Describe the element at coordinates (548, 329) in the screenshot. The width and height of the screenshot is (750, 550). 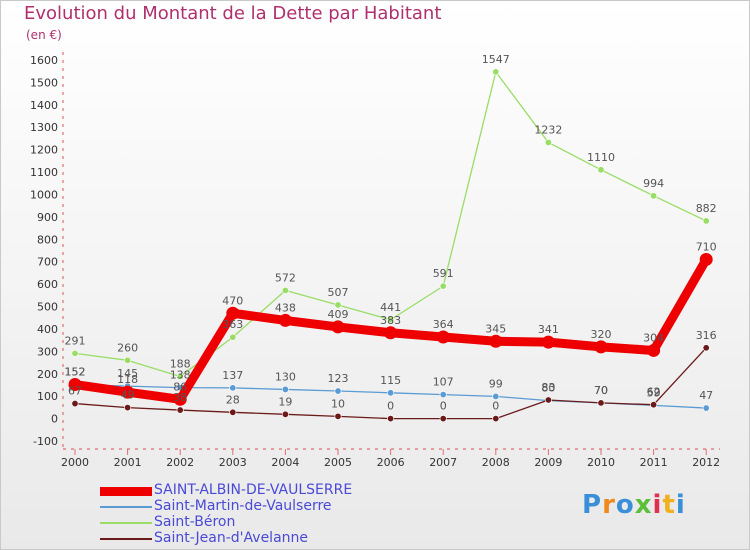
I see `data-label: 341` at that location.